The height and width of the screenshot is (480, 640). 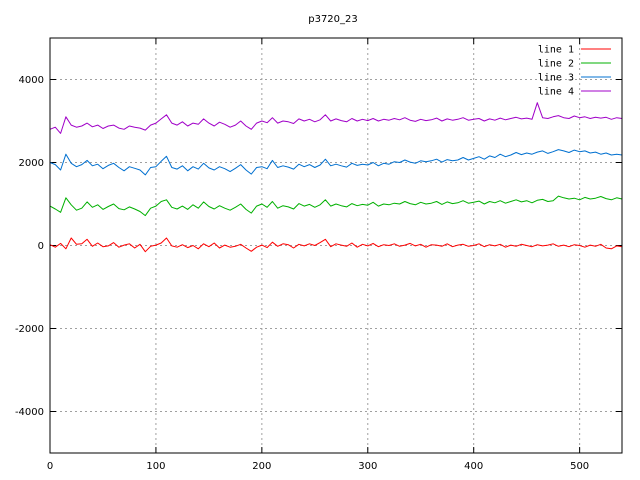 What do you see at coordinates (473, 466) in the screenshot?
I see `x-tick-label: 400` at bounding box center [473, 466].